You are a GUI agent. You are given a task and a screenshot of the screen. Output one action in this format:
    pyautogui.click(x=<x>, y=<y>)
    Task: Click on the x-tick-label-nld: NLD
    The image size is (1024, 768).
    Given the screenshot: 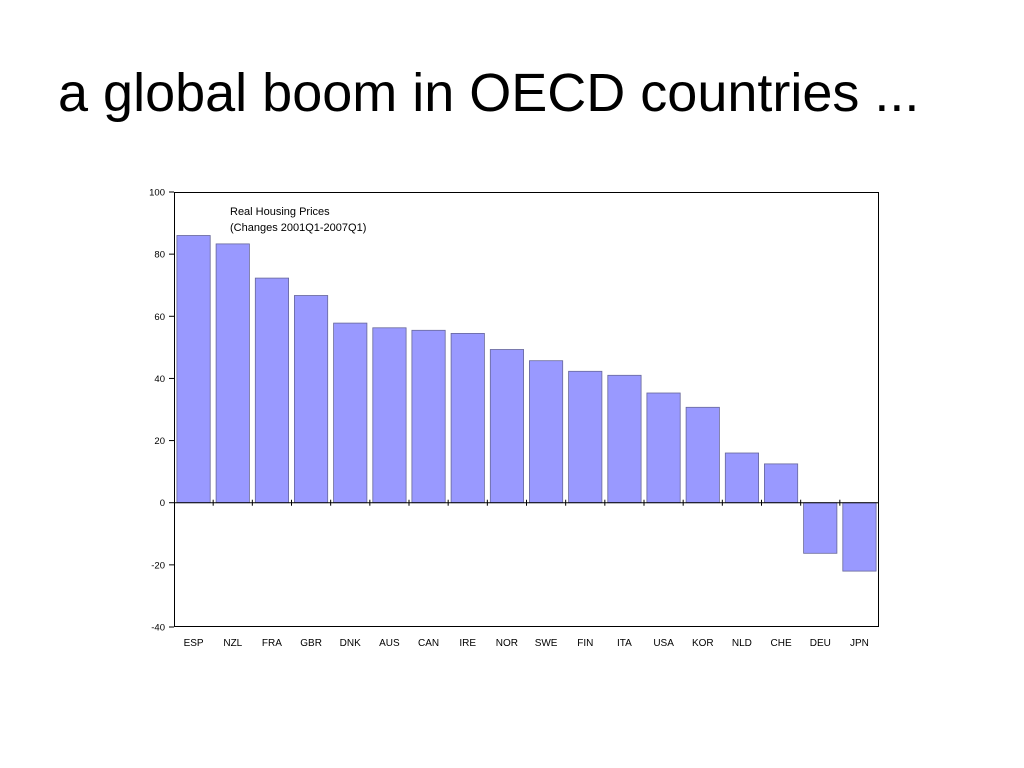 What is the action you would take?
    pyautogui.click(x=742, y=643)
    